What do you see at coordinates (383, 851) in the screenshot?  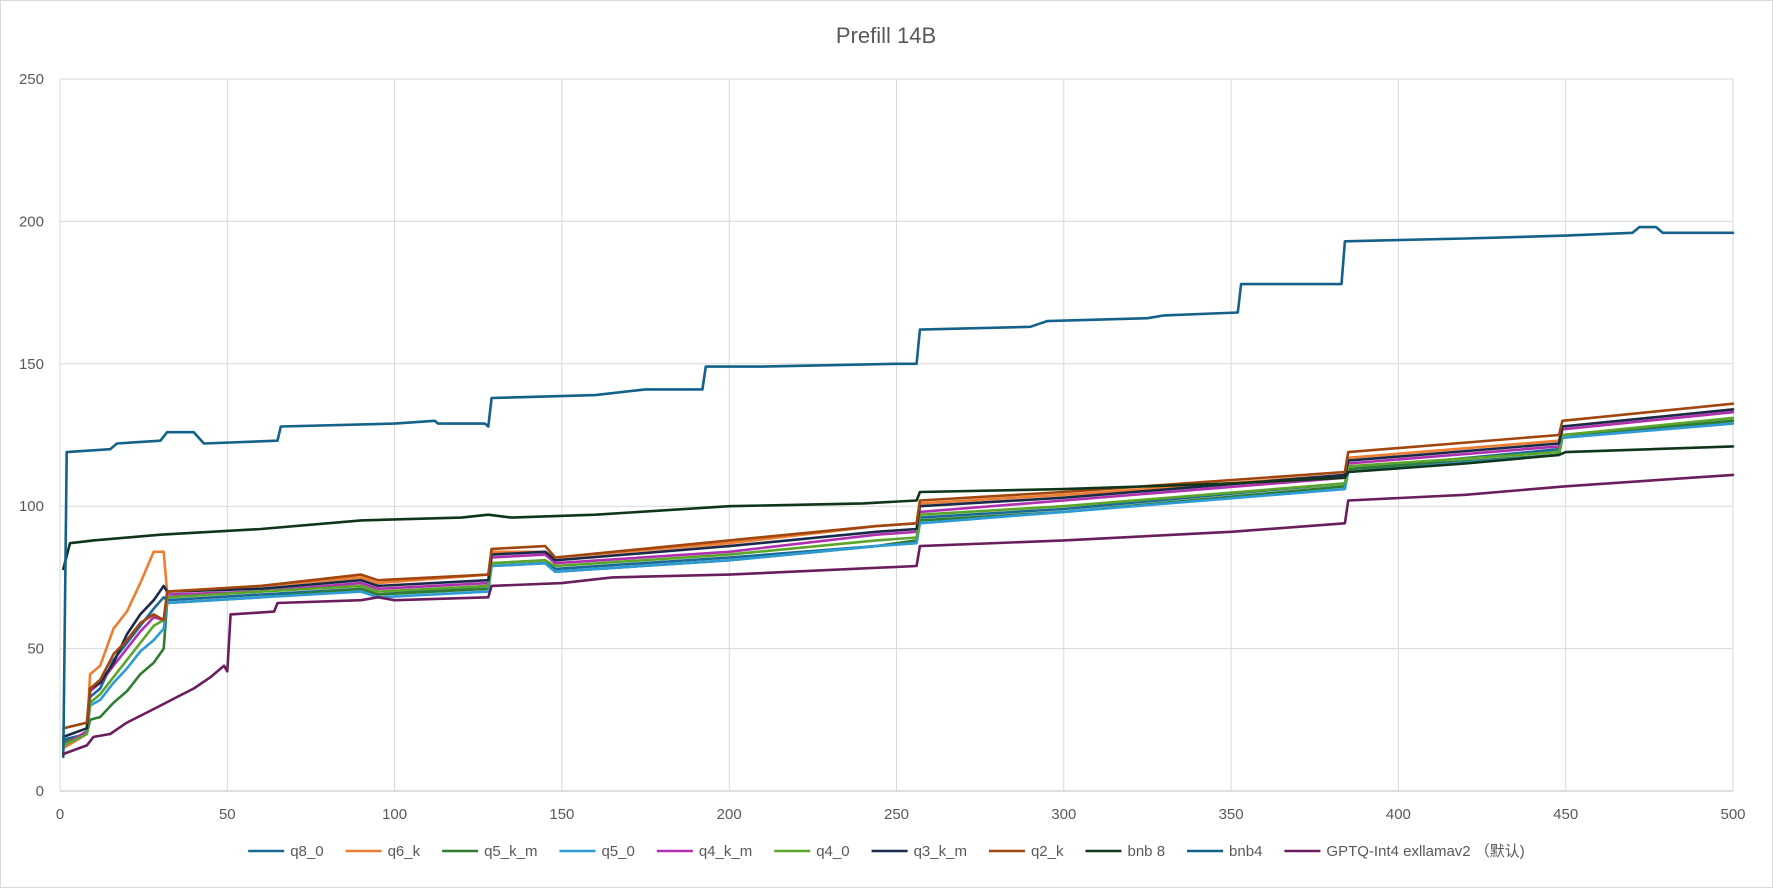 I see `legend-item: q6_k` at bounding box center [383, 851].